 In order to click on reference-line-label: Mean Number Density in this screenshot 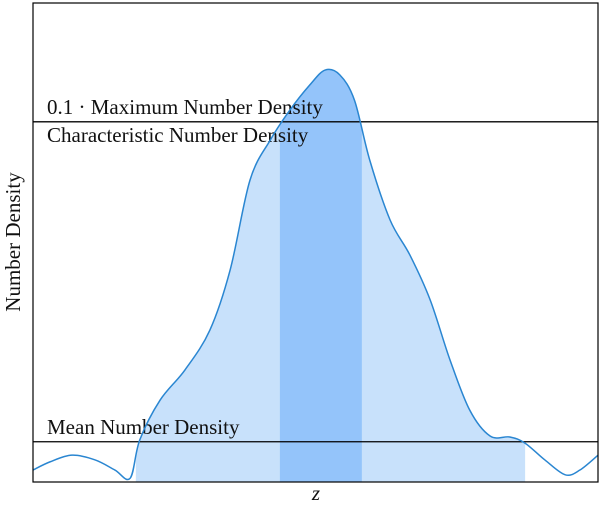, I will do `click(143, 427)`.